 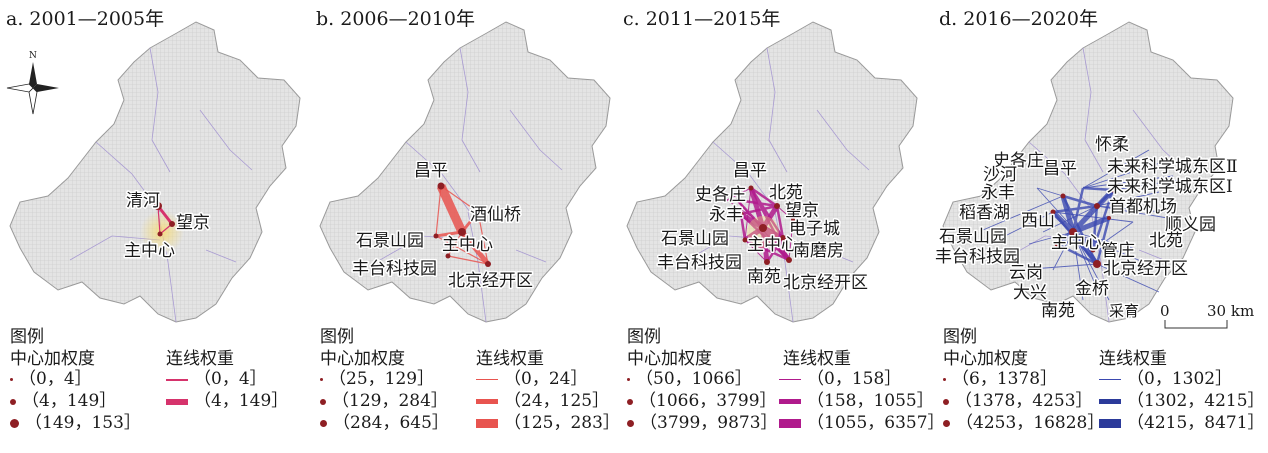 I want to click on node-label: 云岗, so click(x=1026, y=273).